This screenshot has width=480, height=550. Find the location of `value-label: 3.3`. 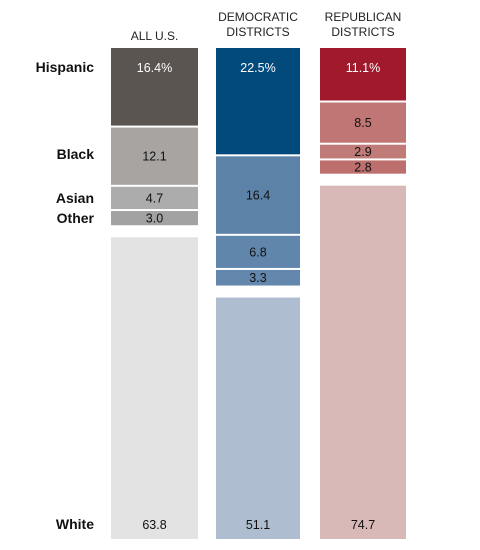

value-label: 3.3 is located at coordinates (257, 278).